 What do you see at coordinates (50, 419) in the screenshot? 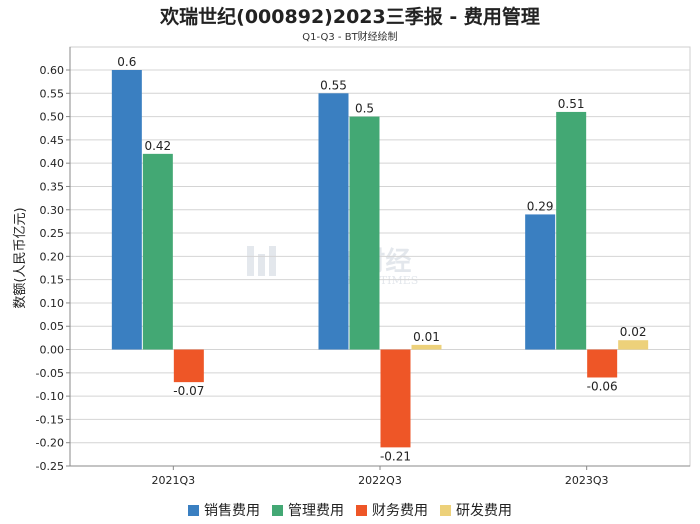
I see `y-tick-label: -0.15` at bounding box center [50, 419].